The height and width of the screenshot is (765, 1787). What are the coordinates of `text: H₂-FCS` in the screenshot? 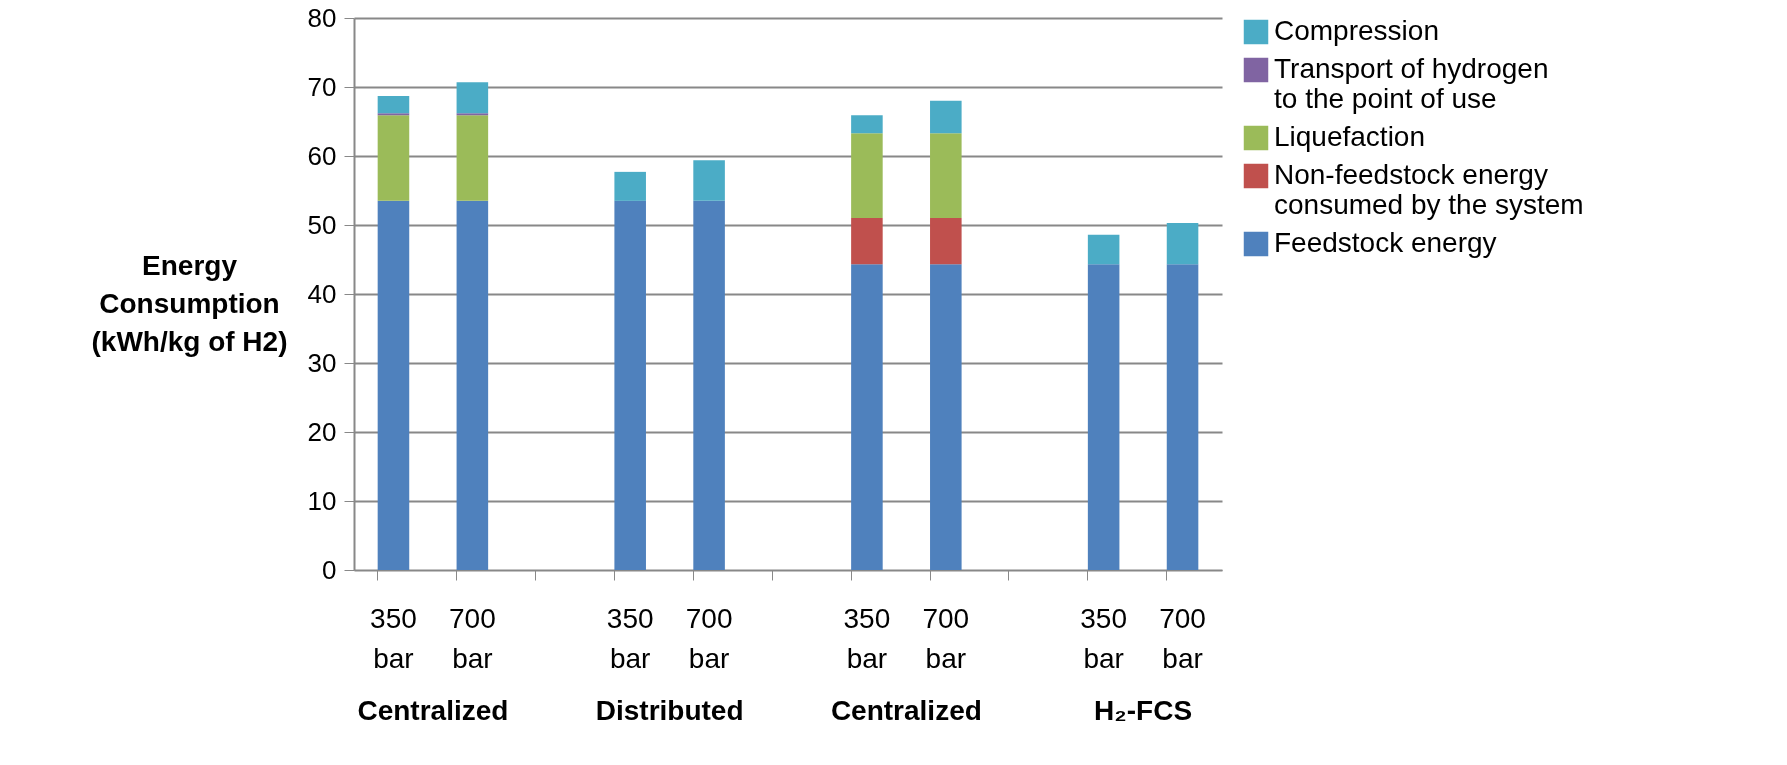 It's located at (1143, 710).